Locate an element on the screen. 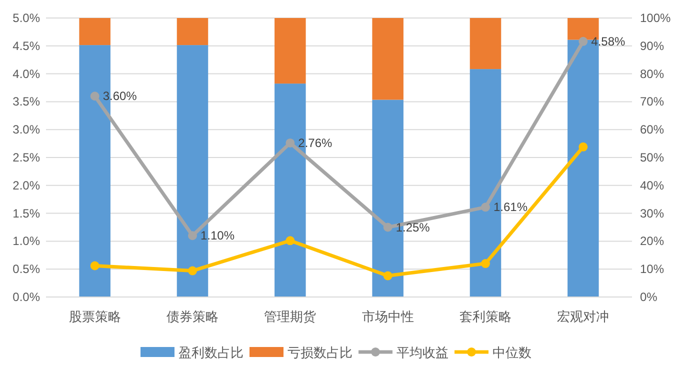 The image size is (698, 377). legend-label: 亏损数占比 is located at coordinates (320, 352).